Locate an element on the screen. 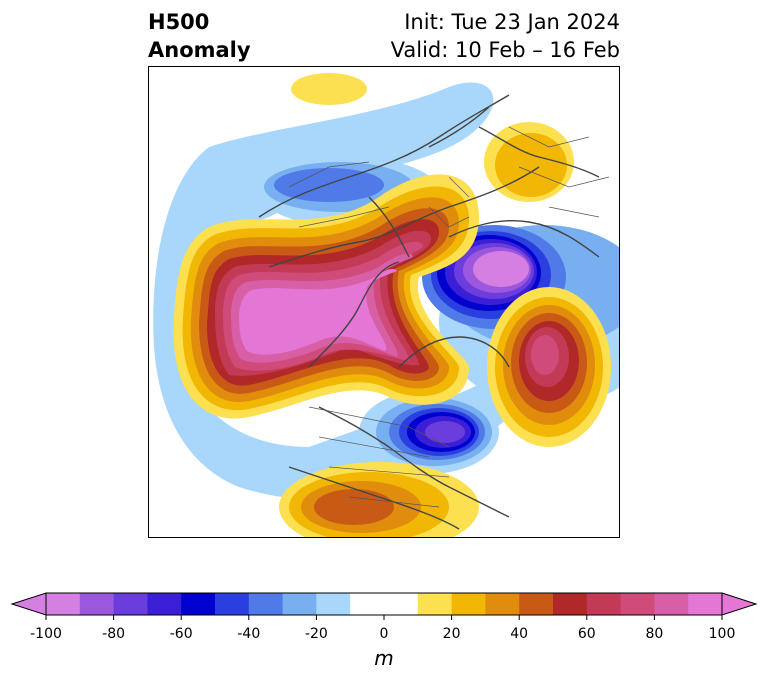 The height and width of the screenshot is (684, 768). colorbar is located at coordinates (384, 606).